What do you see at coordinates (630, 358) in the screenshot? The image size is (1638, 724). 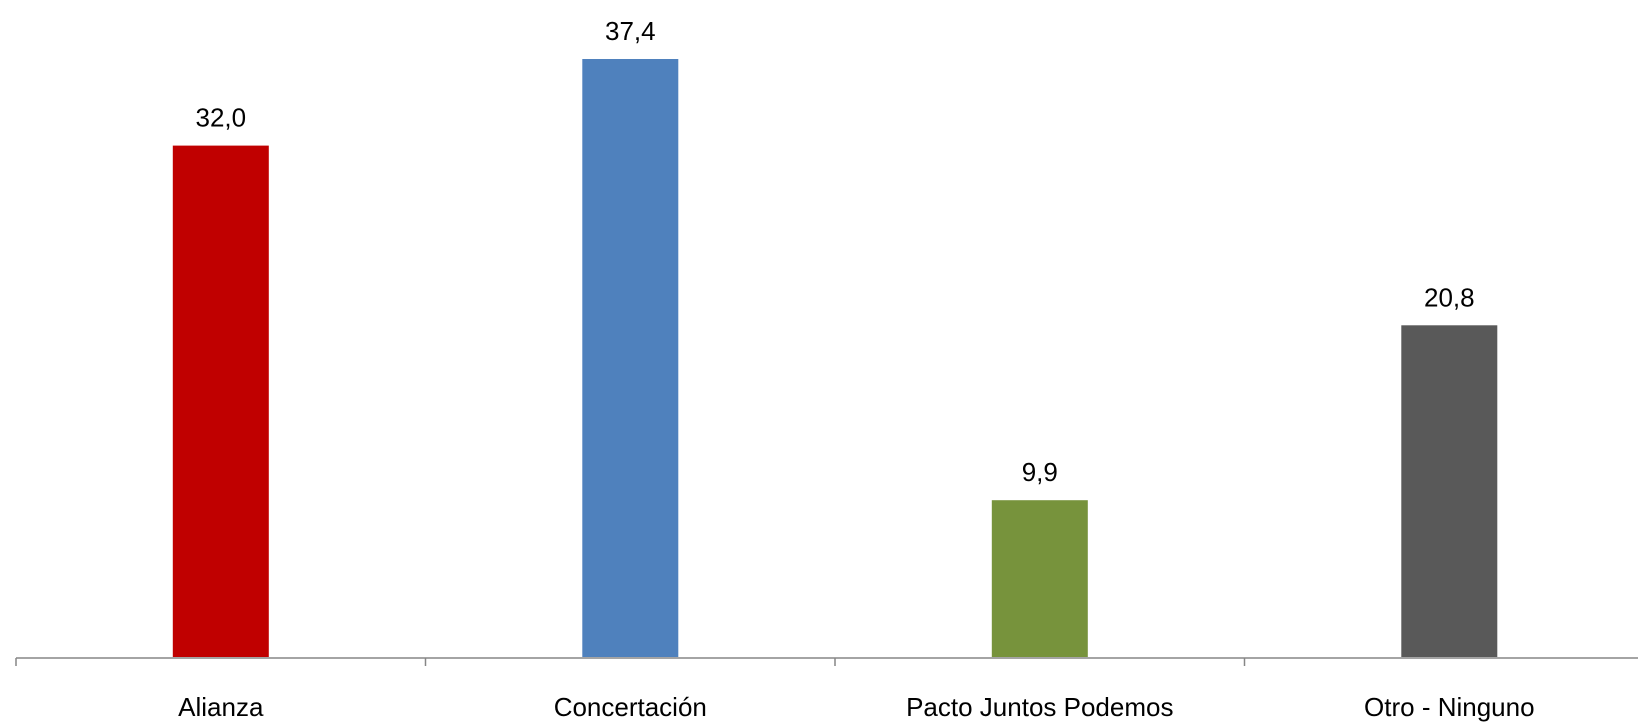 I see `bar-concertacion` at bounding box center [630, 358].